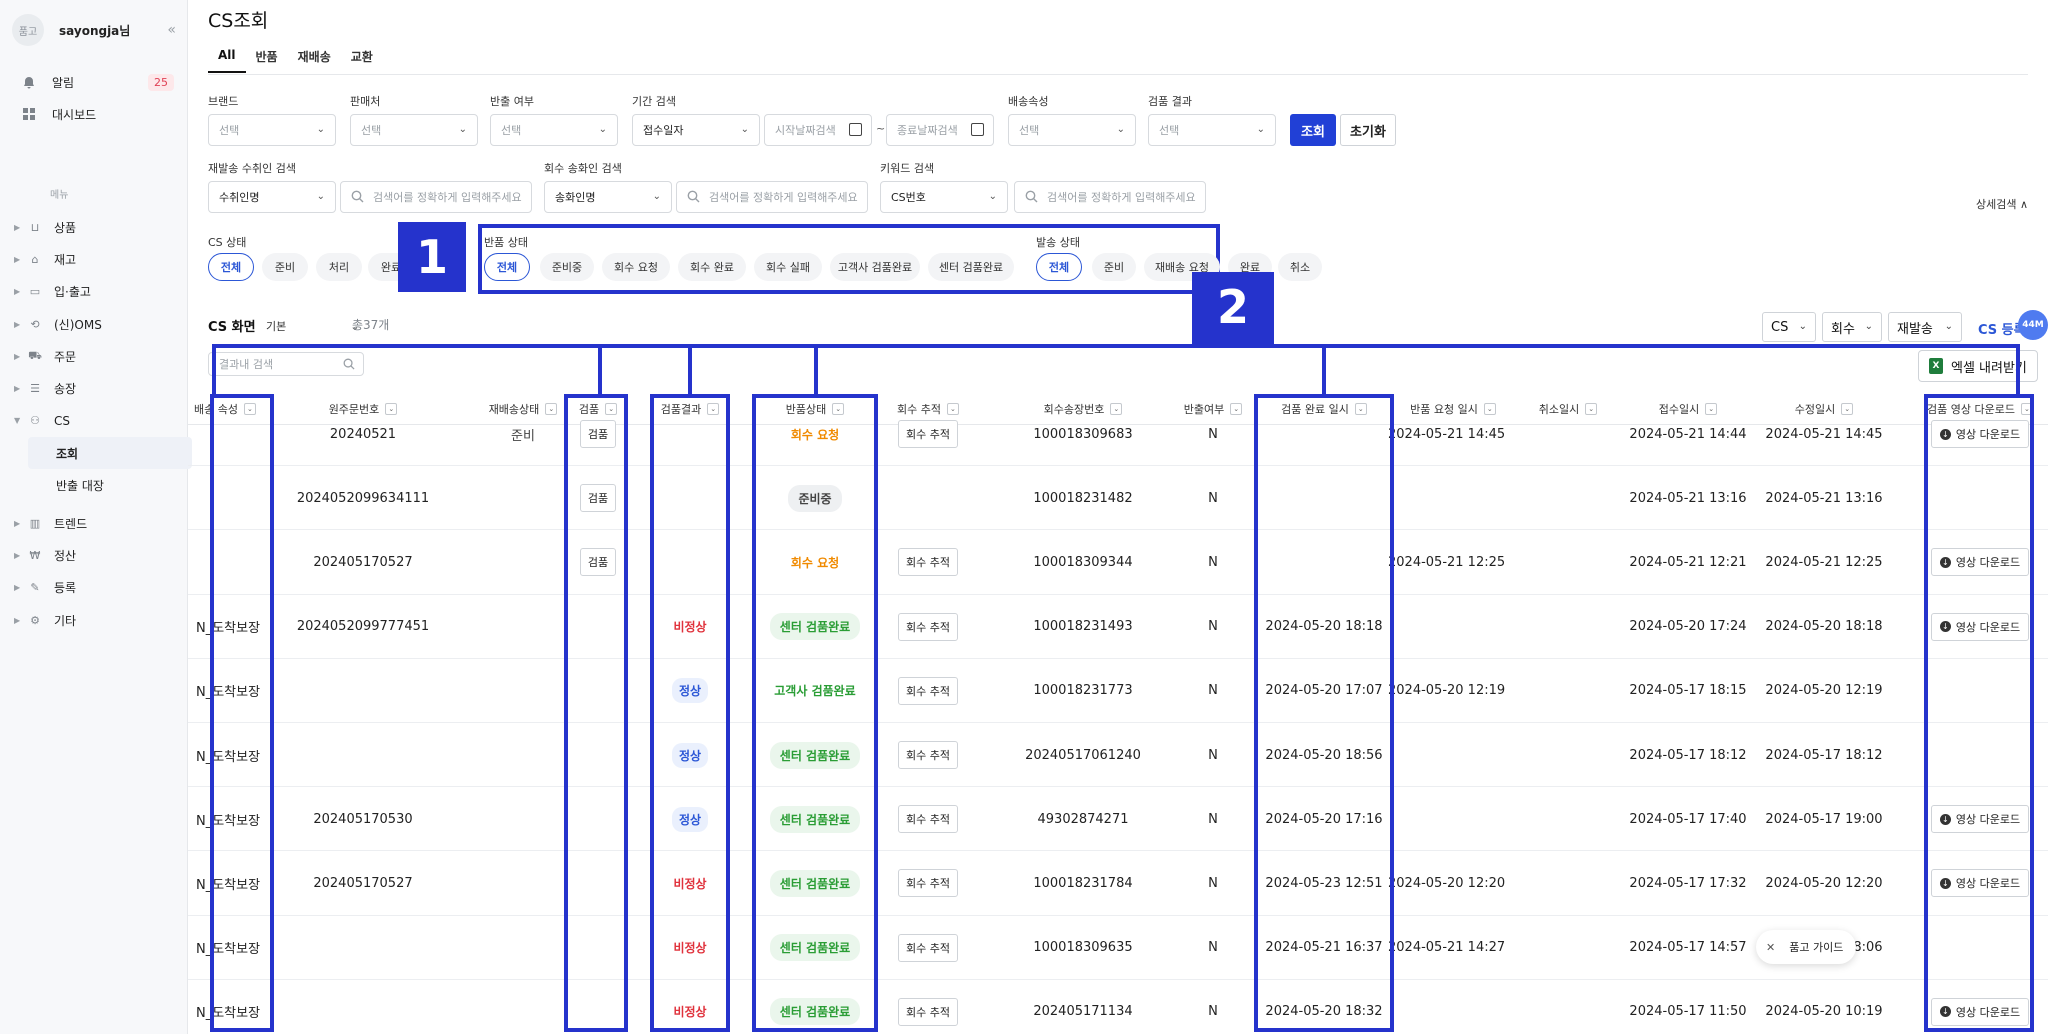 Image resolution: width=2048 pixels, height=1034 pixels. I want to click on cs-register-button: CS 등록, so click(2002, 330).